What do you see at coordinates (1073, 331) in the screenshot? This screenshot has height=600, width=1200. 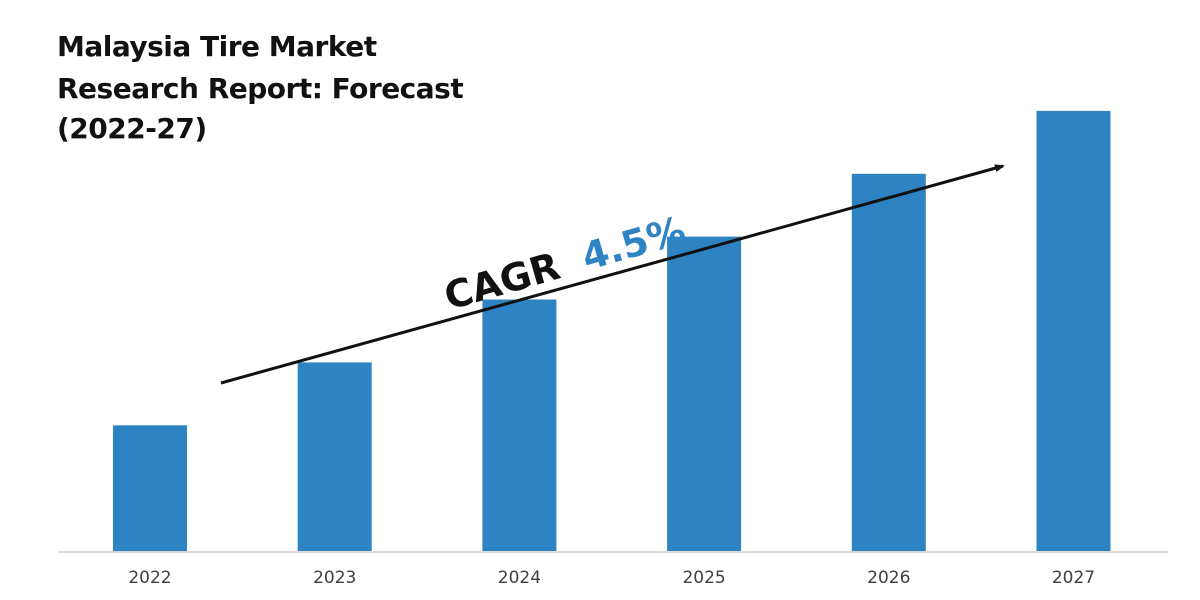 I see `bar-2027` at bounding box center [1073, 331].